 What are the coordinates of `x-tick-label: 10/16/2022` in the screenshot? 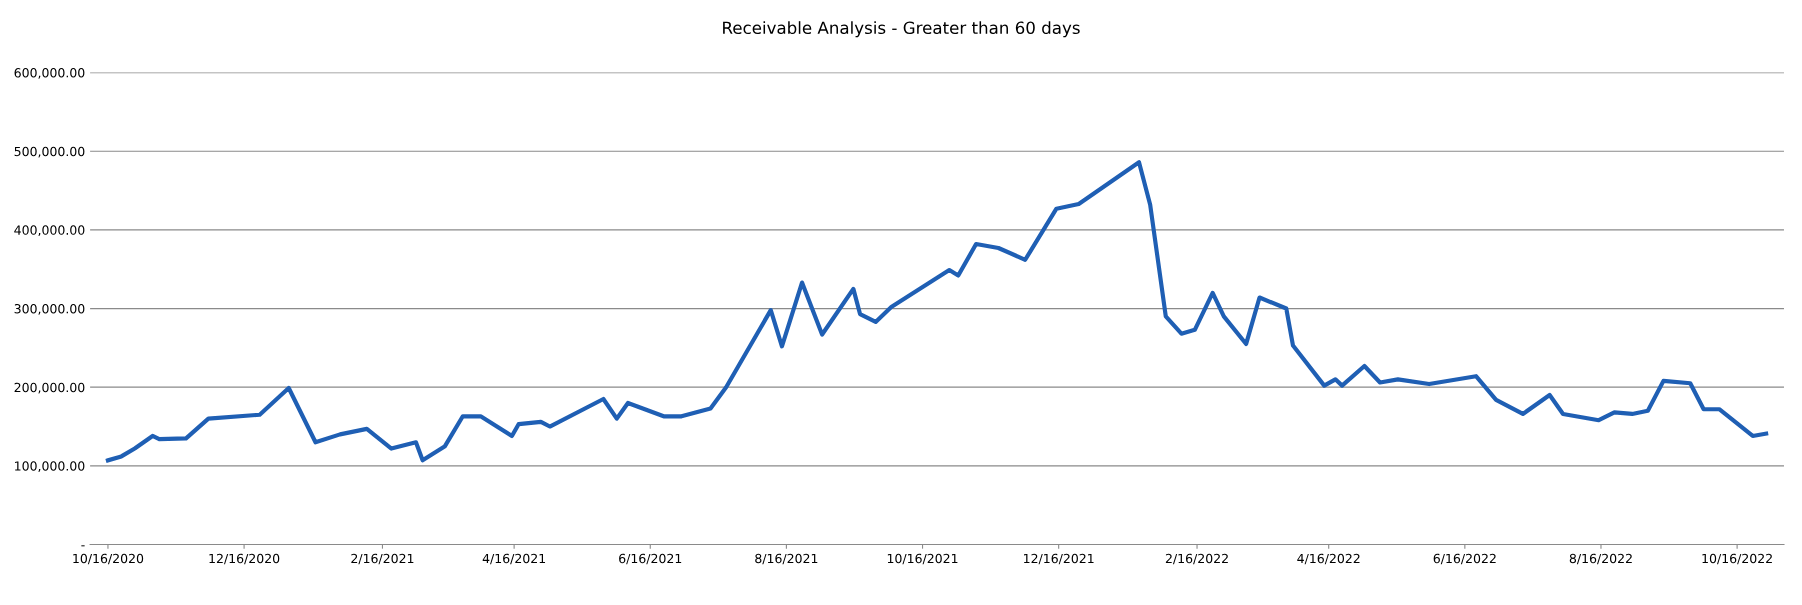 It's located at (1737, 559).